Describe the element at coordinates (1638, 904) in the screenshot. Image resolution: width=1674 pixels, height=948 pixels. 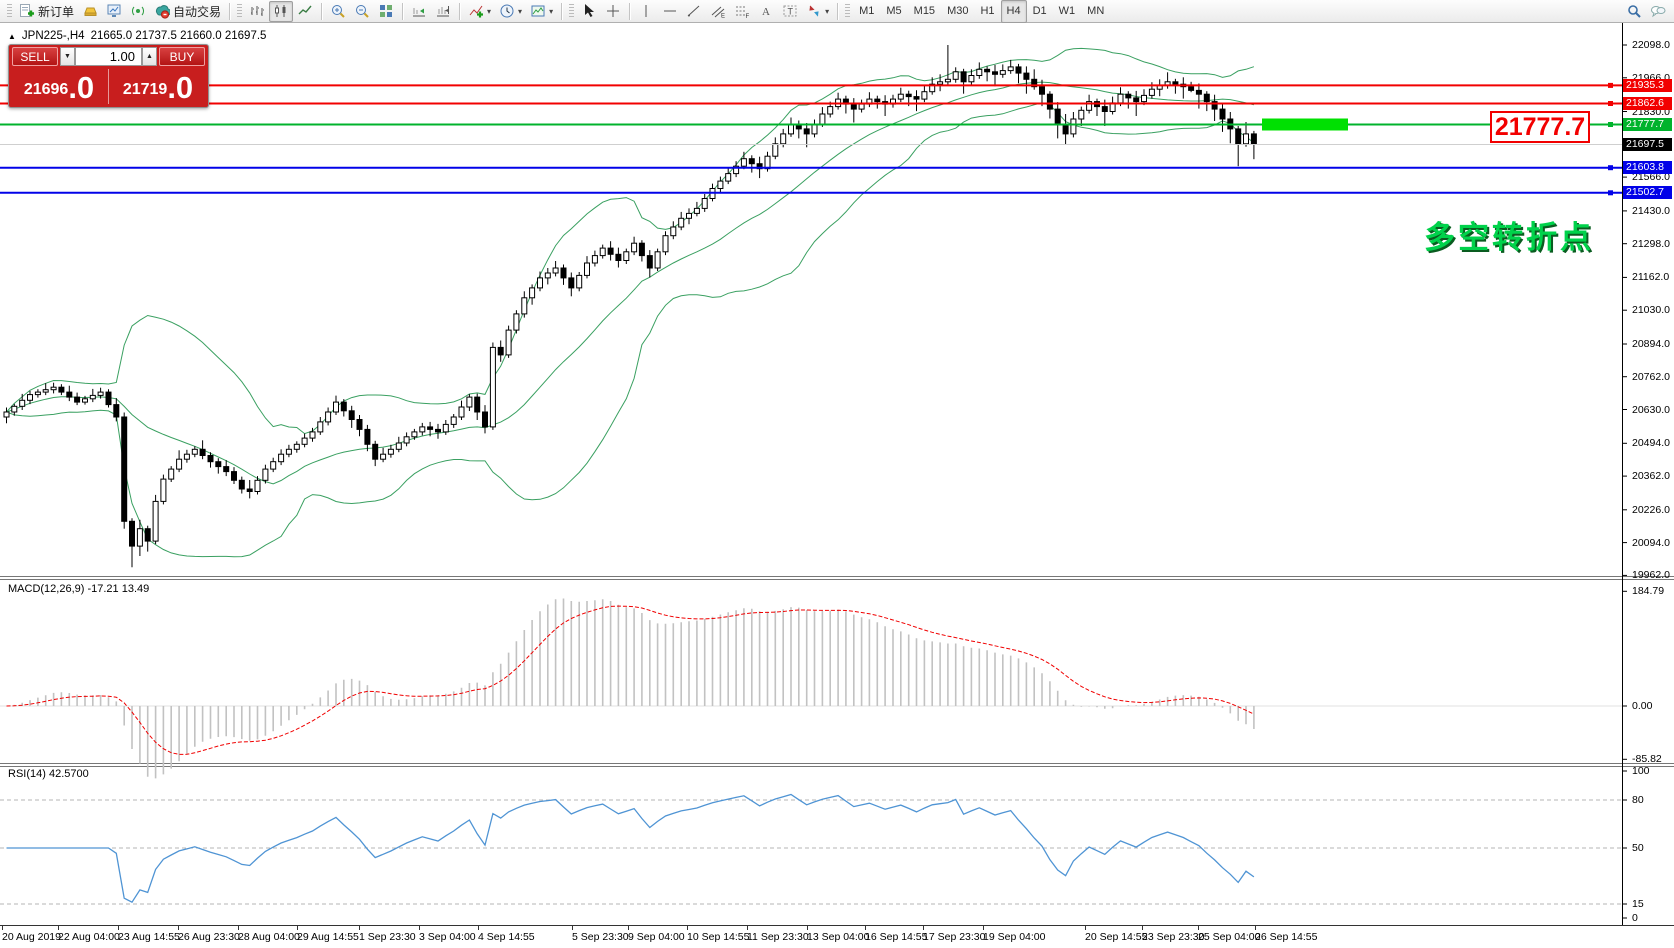
I see `rsi-tick-label: 15` at that location.